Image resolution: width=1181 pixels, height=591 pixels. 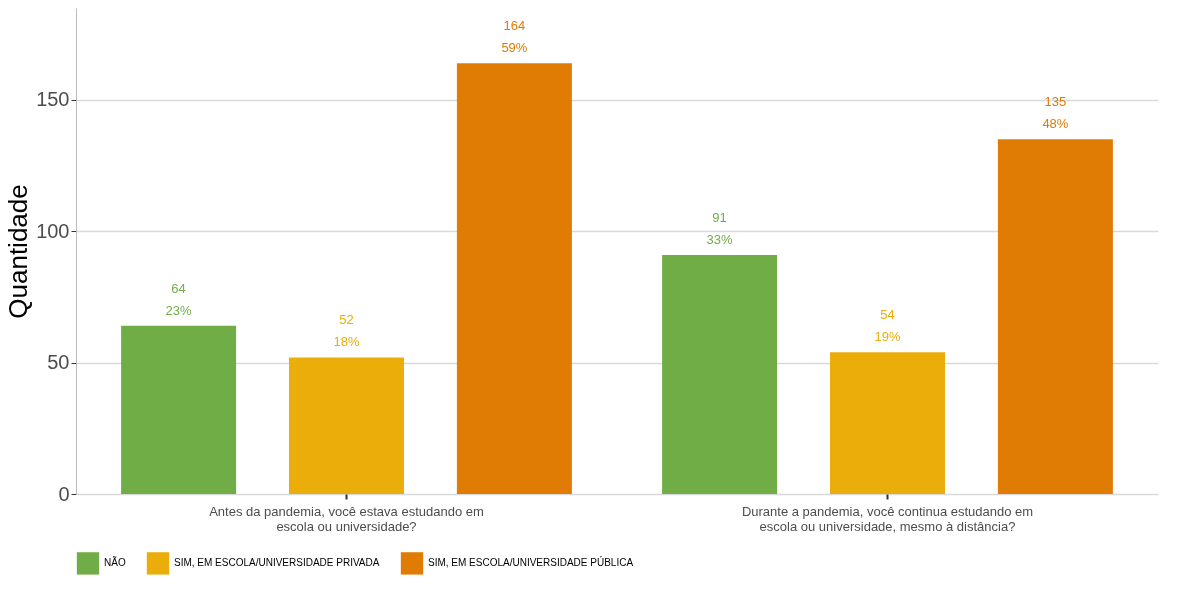 What do you see at coordinates (115, 562) in the screenshot?
I see `legend-label: NÃO` at bounding box center [115, 562].